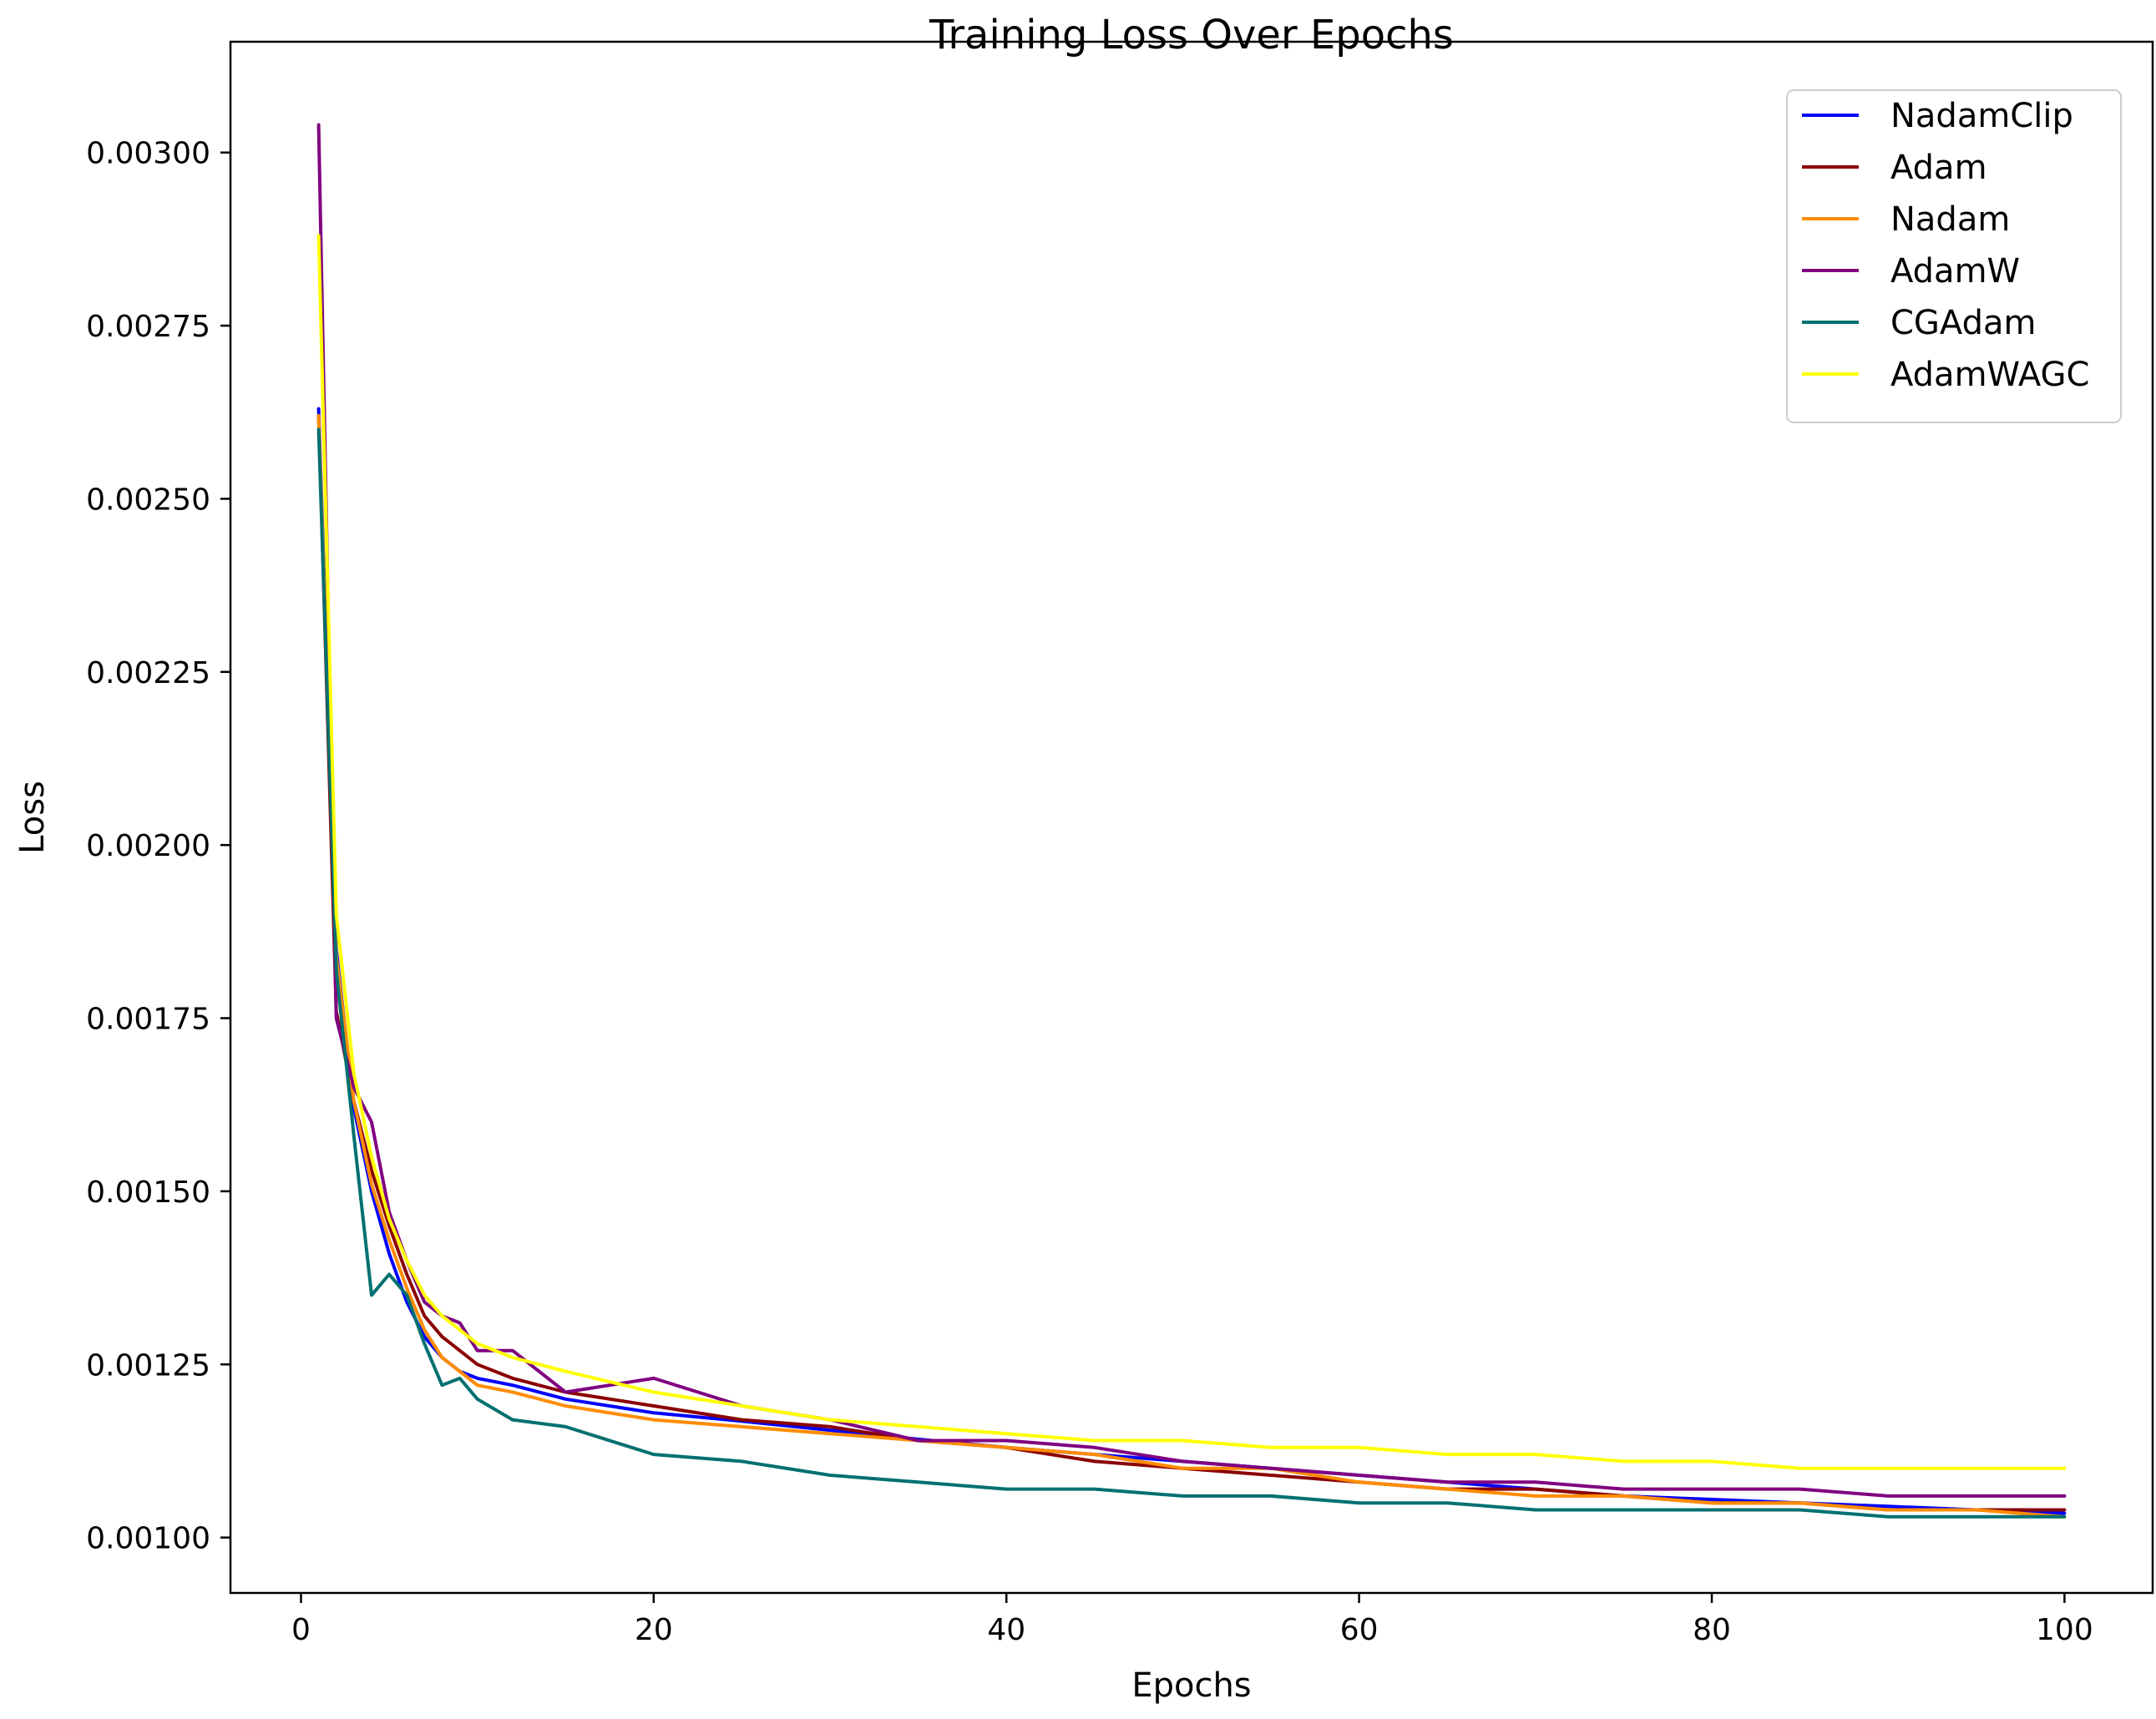 The width and height of the screenshot is (2156, 1719). What do you see at coordinates (1955, 272) in the screenshot?
I see `legend-label-adamw: AdamW` at bounding box center [1955, 272].